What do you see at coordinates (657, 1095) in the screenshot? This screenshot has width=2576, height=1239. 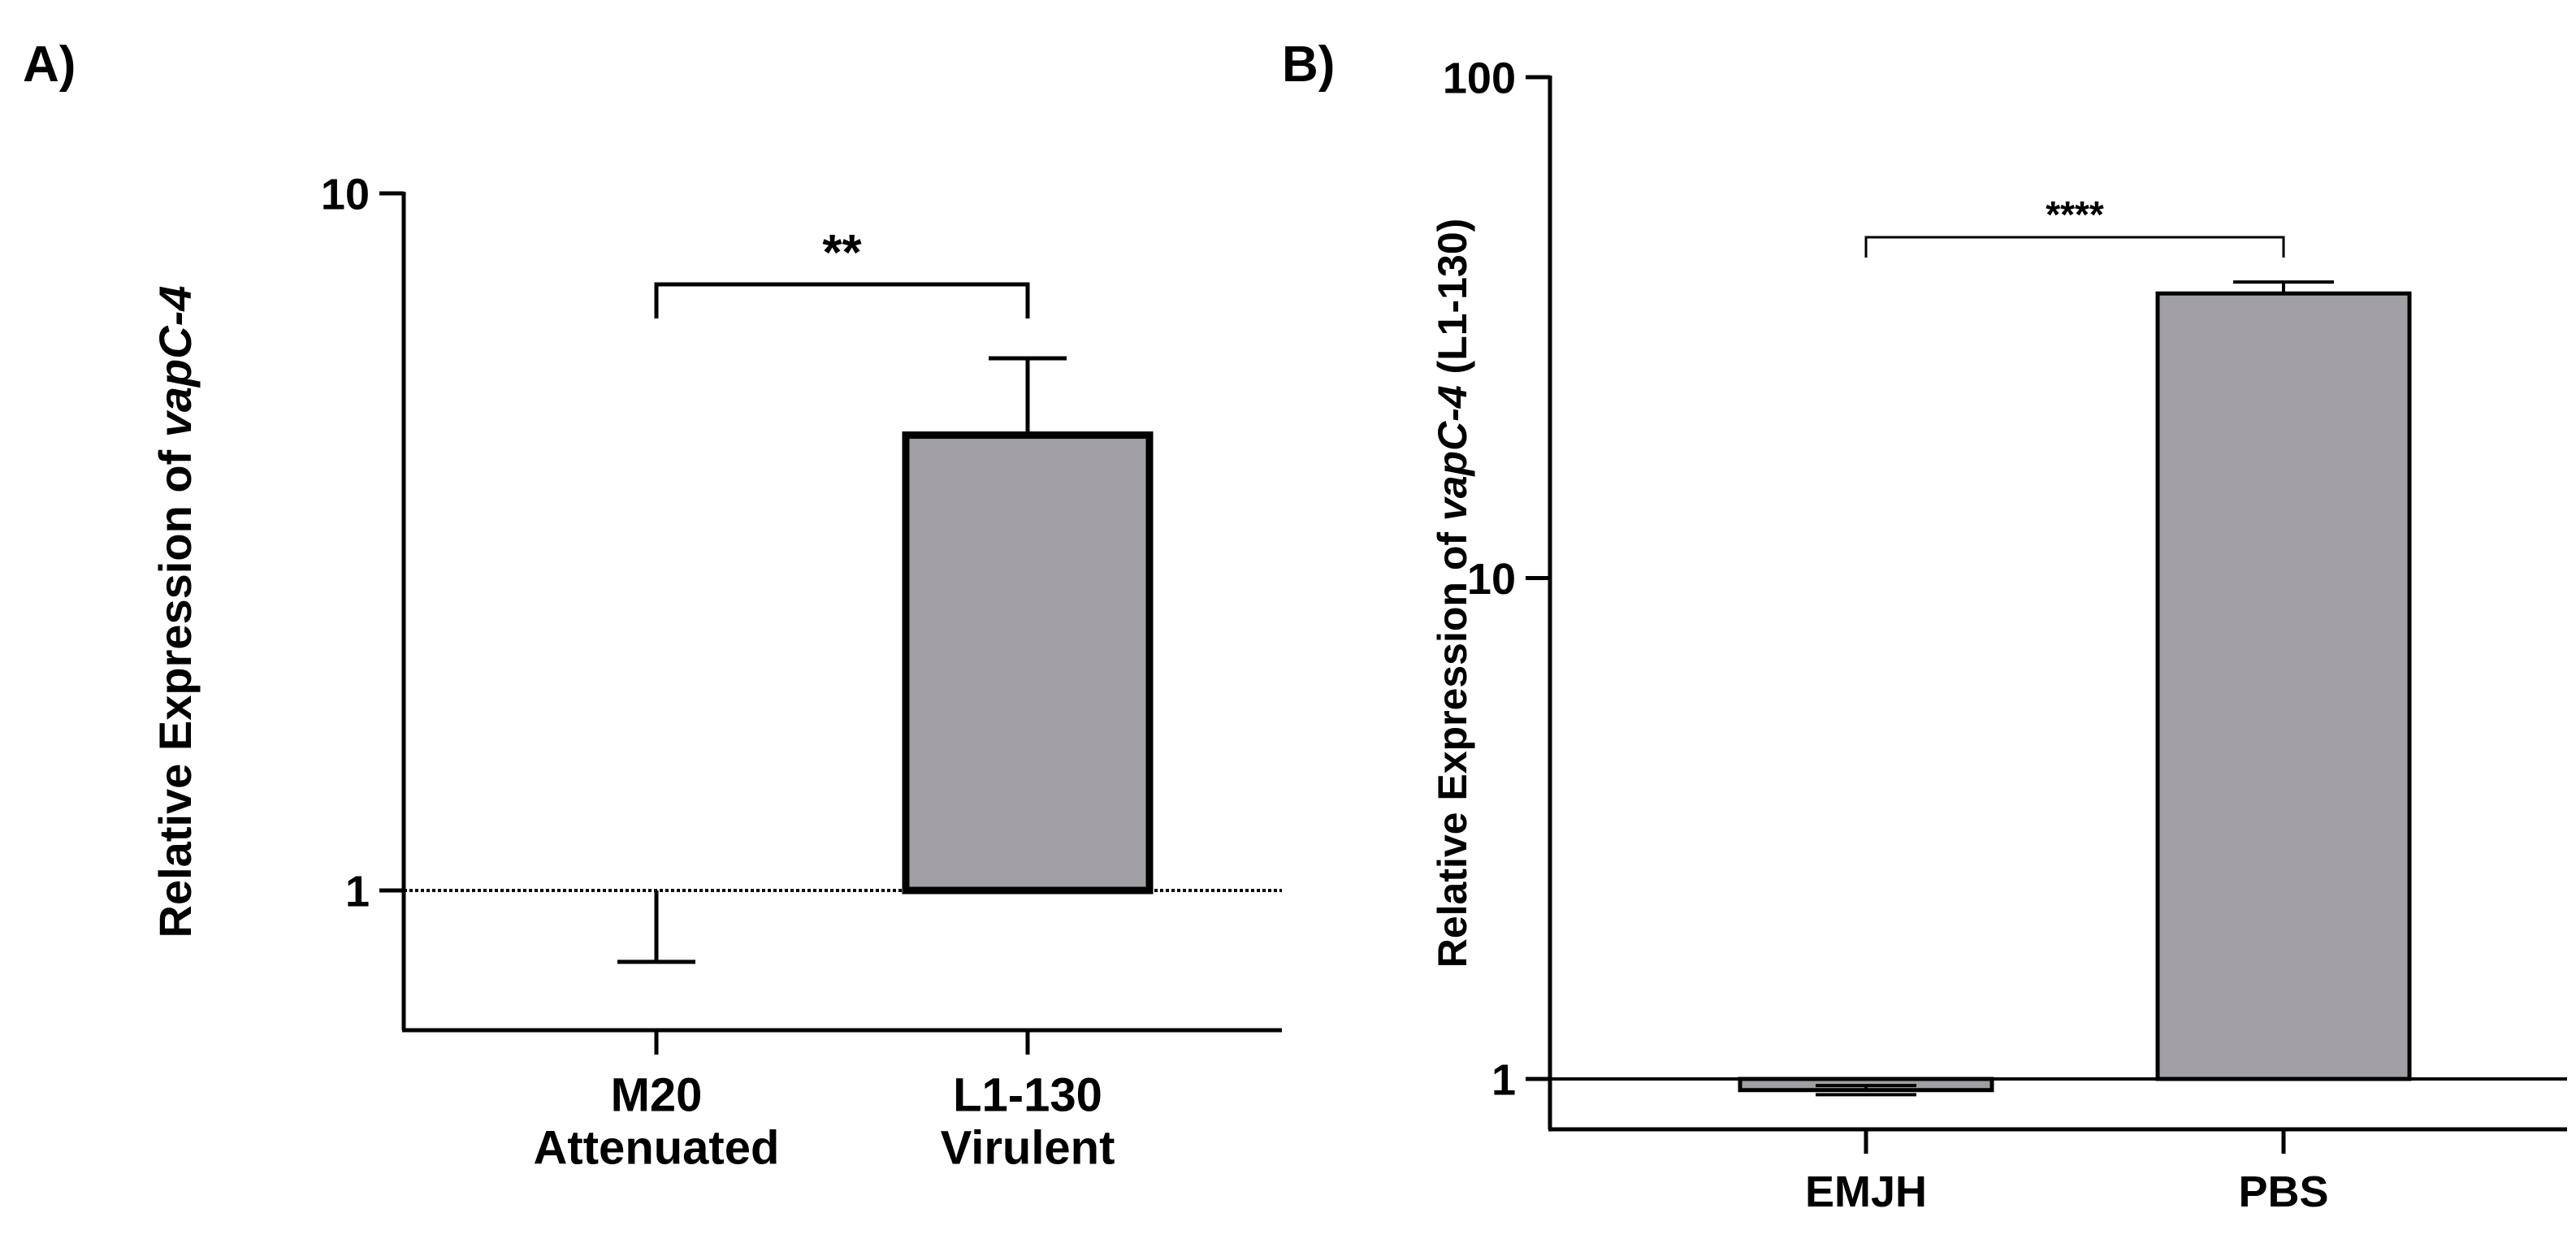 I see `x-category-label: M20` at bounding box center [657, 1095].